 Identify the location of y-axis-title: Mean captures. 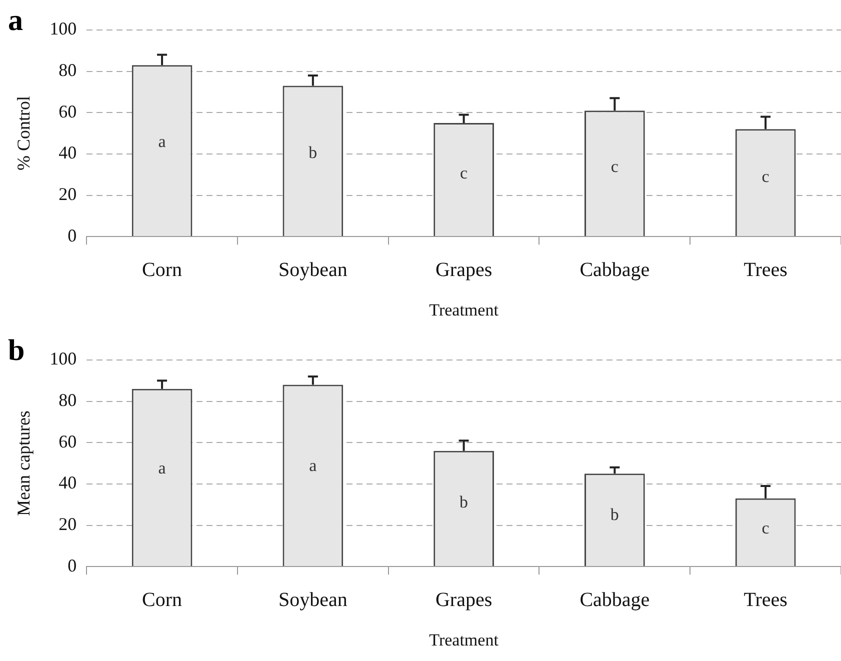
(24, 463).